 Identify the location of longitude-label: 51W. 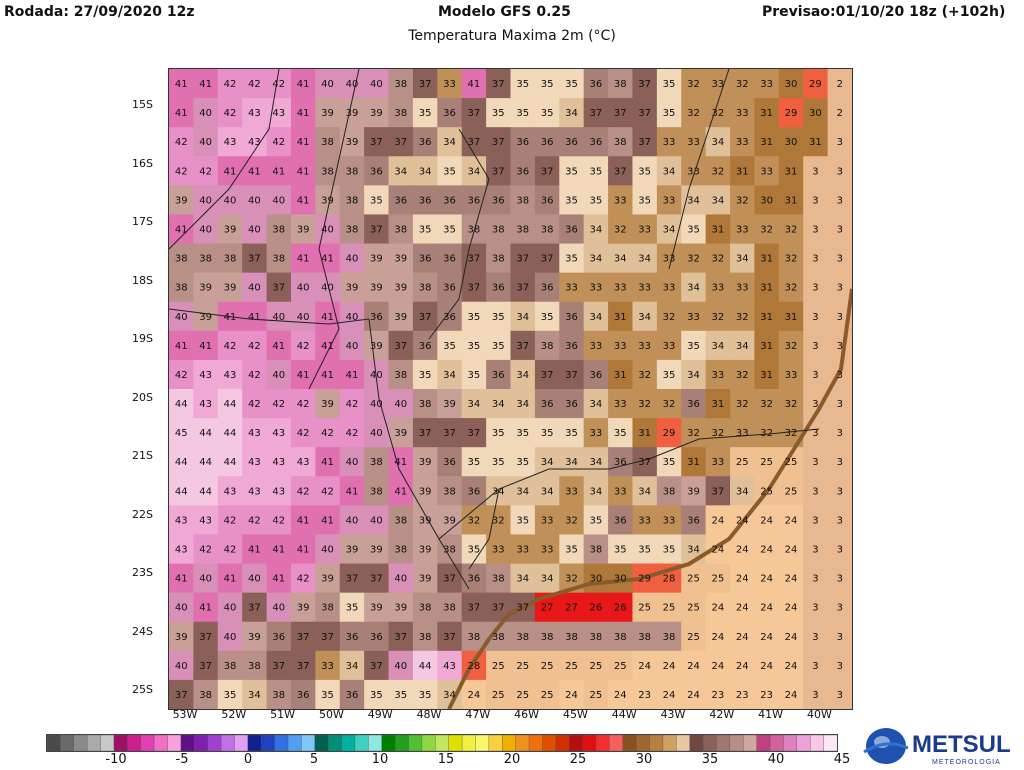
(283, 714).